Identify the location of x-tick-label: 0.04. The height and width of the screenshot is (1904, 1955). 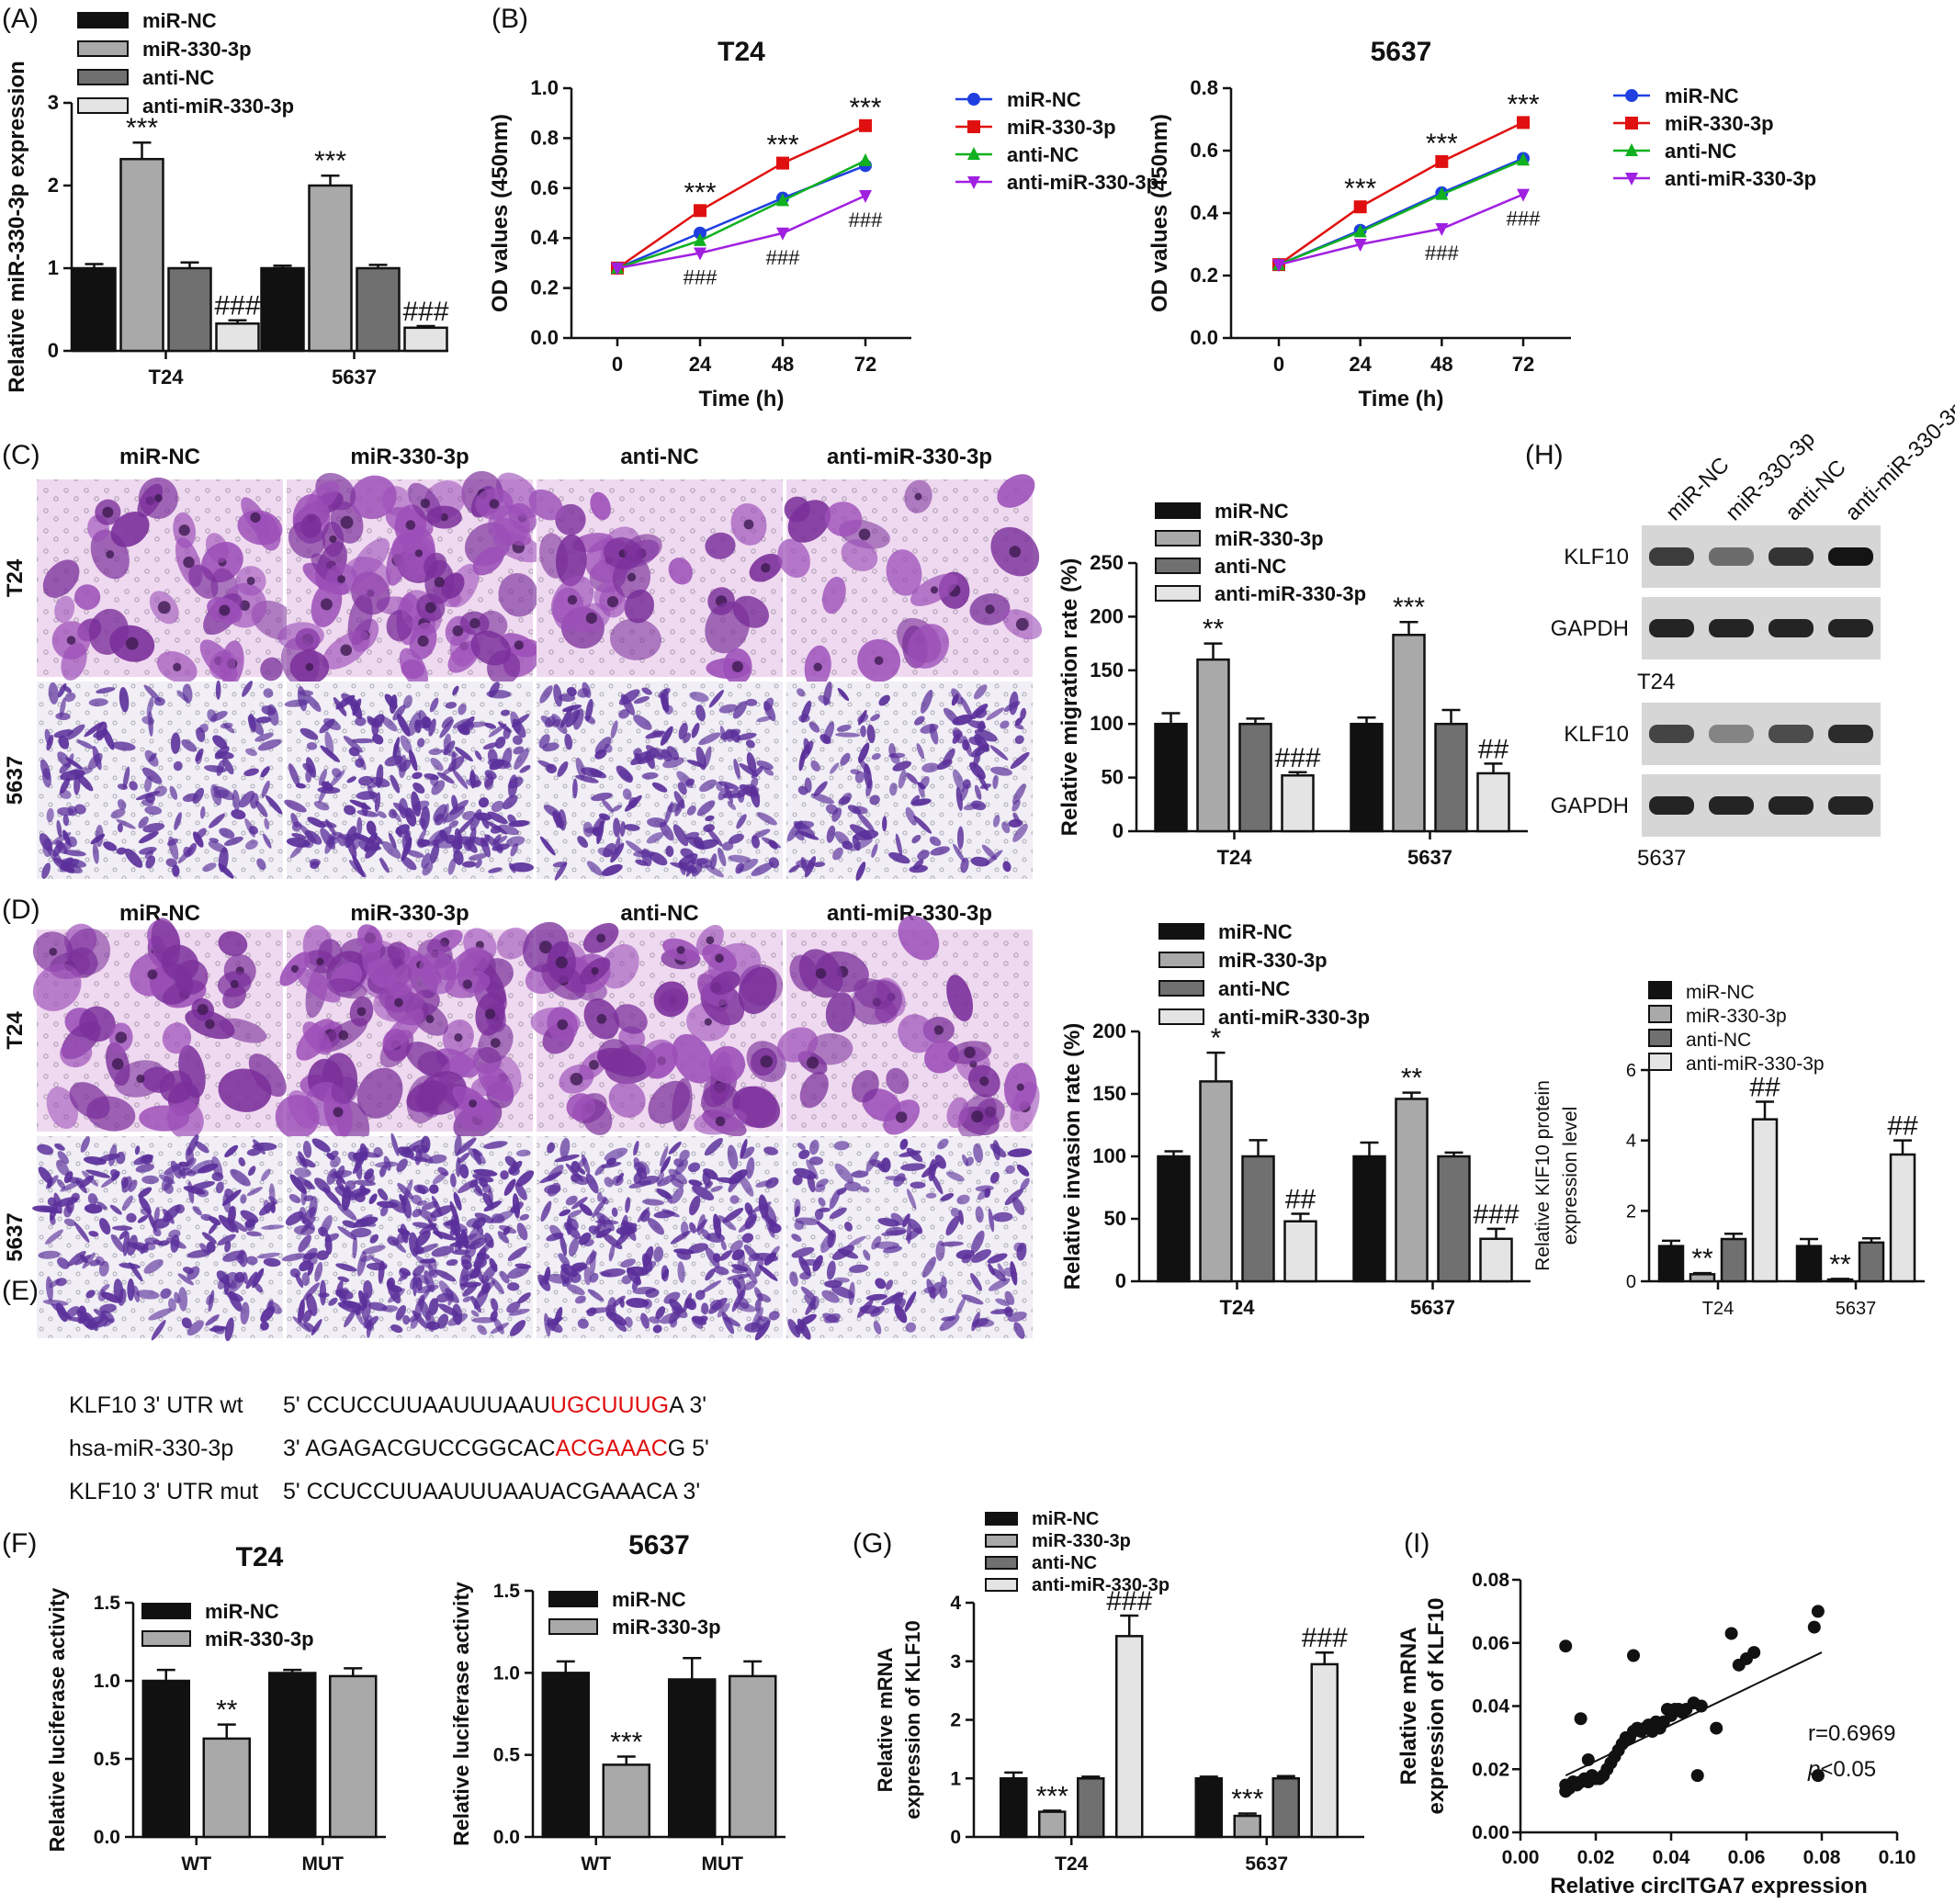
(1671, 1857).